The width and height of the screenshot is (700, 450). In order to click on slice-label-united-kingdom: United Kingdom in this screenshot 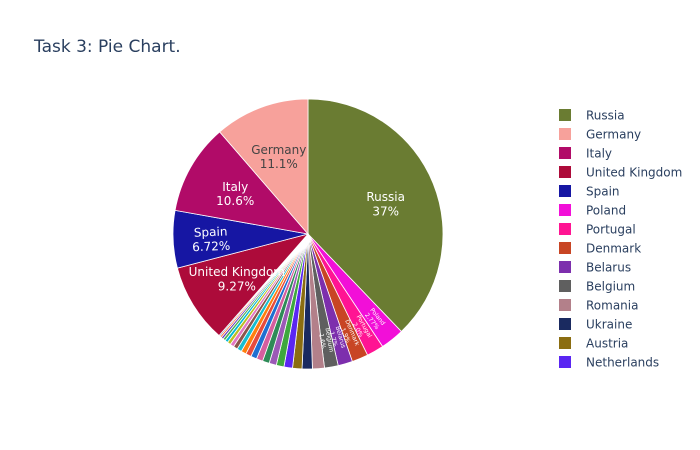, I will do `click(237, 272)`.